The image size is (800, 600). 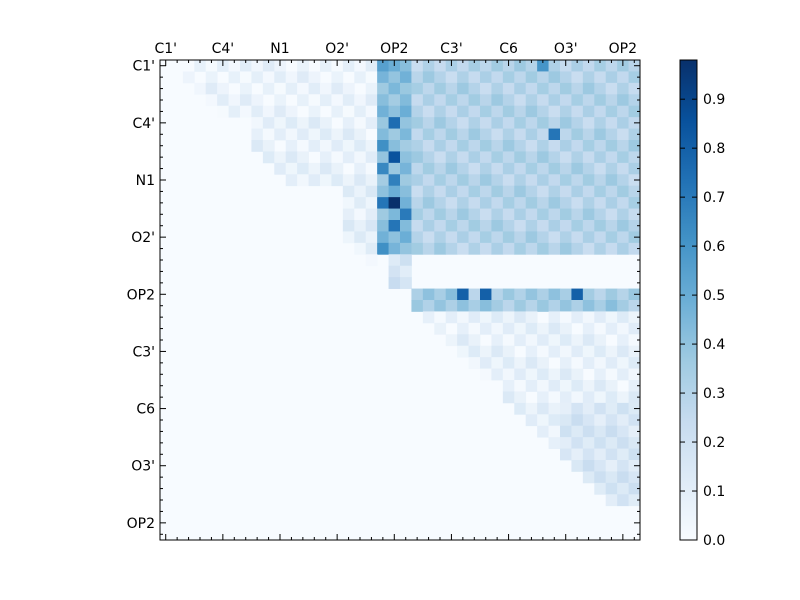 What do you see at coordinates (143, 238) in the screenshot?
I see `y-tick-label: O2'` at bounding box center [143, 238].